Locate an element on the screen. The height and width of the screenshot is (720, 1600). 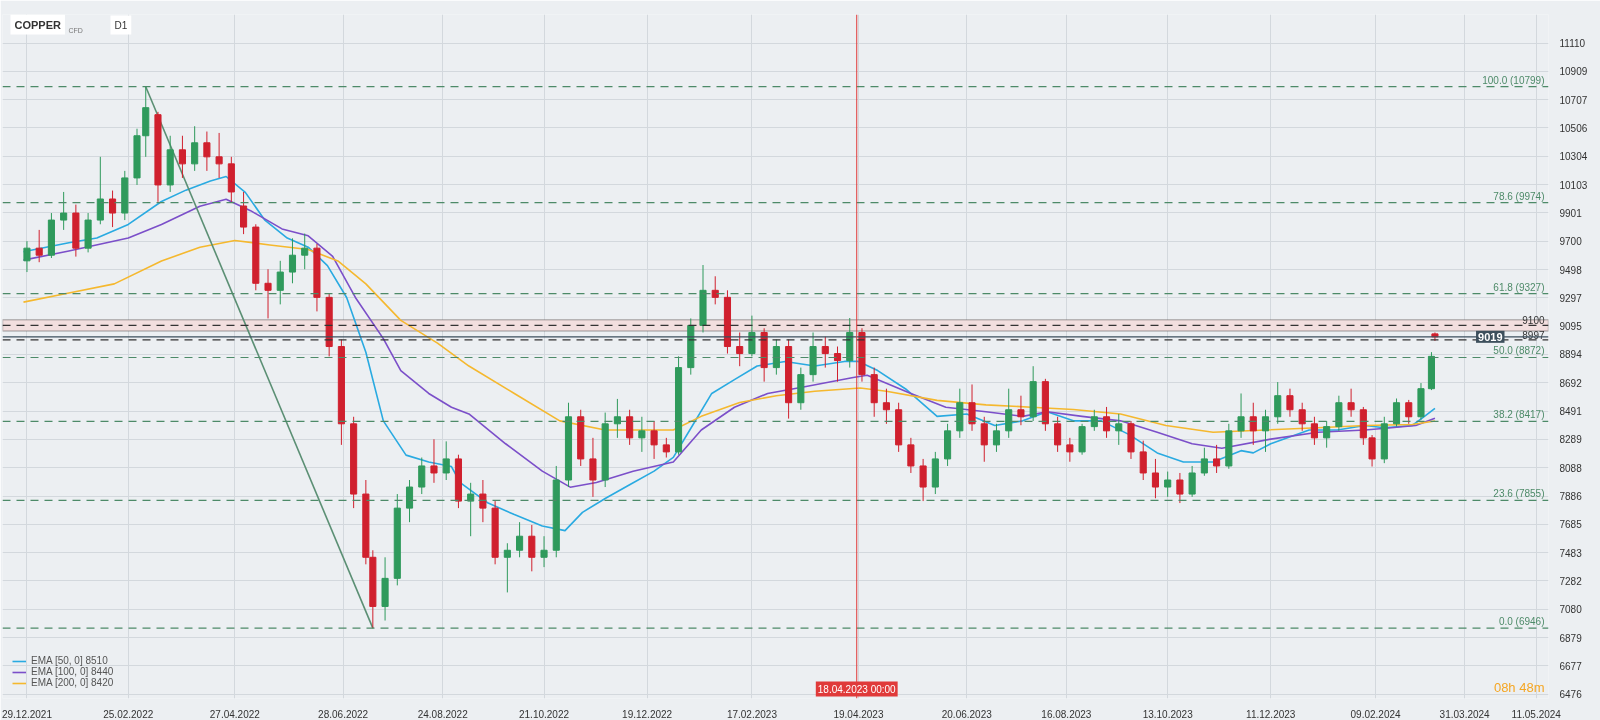
x-tick-label: 11.05.2024 is located at coordinates (1536, 714).